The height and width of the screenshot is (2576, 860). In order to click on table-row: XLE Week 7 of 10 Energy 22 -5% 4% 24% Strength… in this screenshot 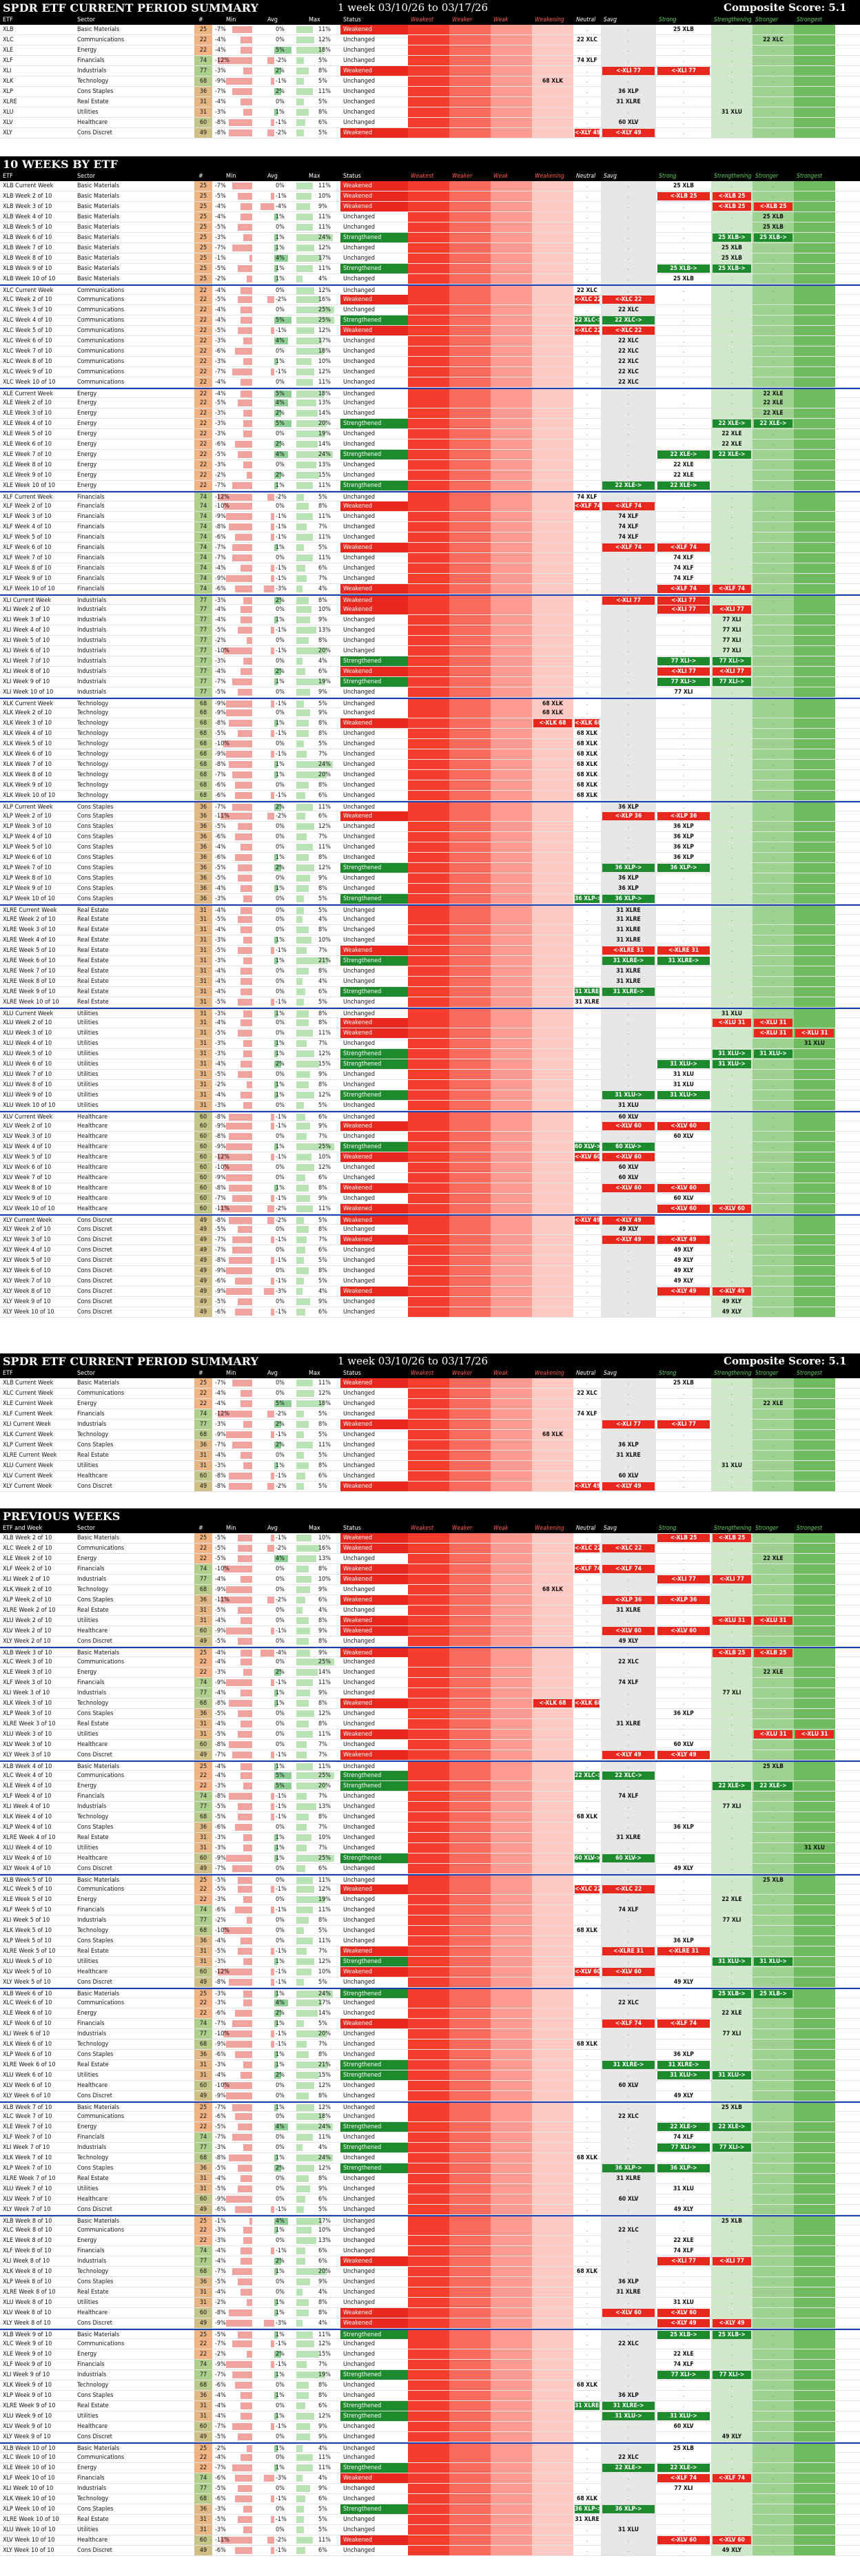, I will do `click(430, 455)`.